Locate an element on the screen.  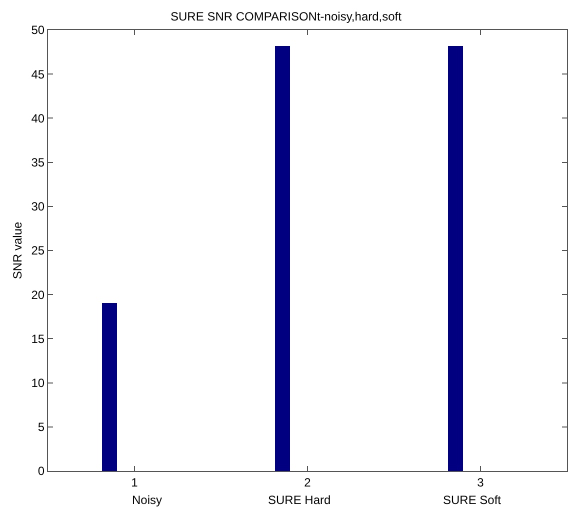
y-tick-label: 40 is located at coordinates (38, 118).